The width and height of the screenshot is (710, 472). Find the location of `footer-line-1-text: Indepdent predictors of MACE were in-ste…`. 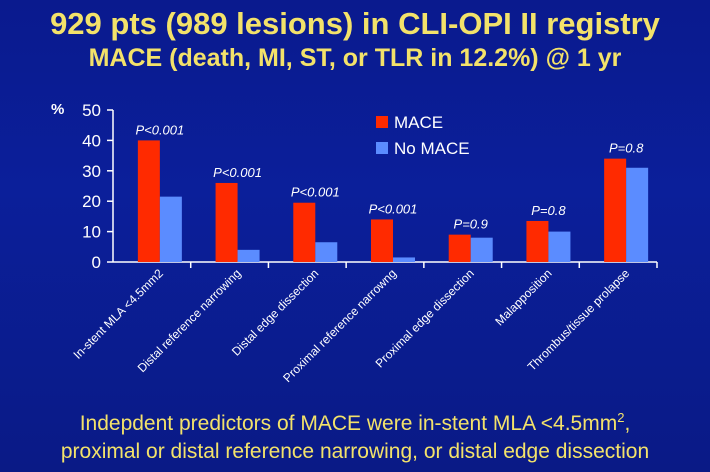

footer-line-1-text: Indepdent predictors of MACE were in-ste… is located at coordinates (348, 423).